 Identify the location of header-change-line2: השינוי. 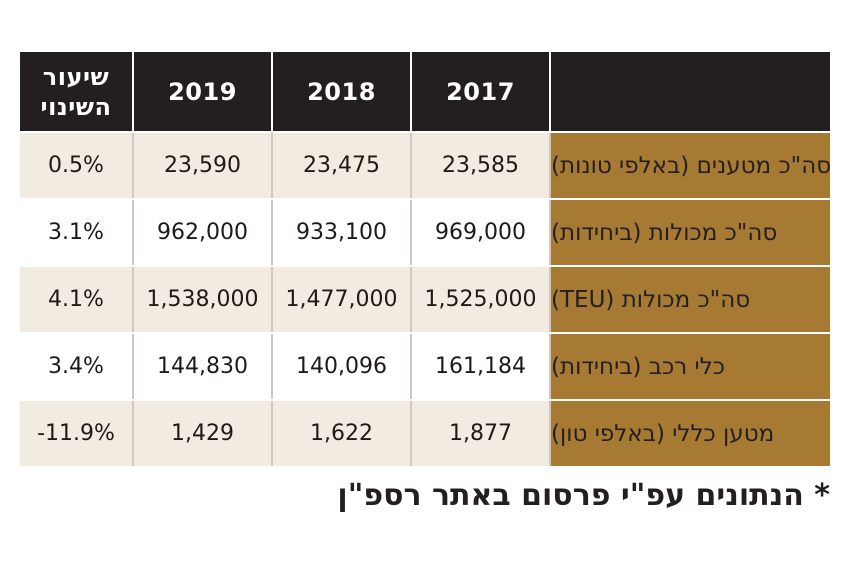
(76, 106).